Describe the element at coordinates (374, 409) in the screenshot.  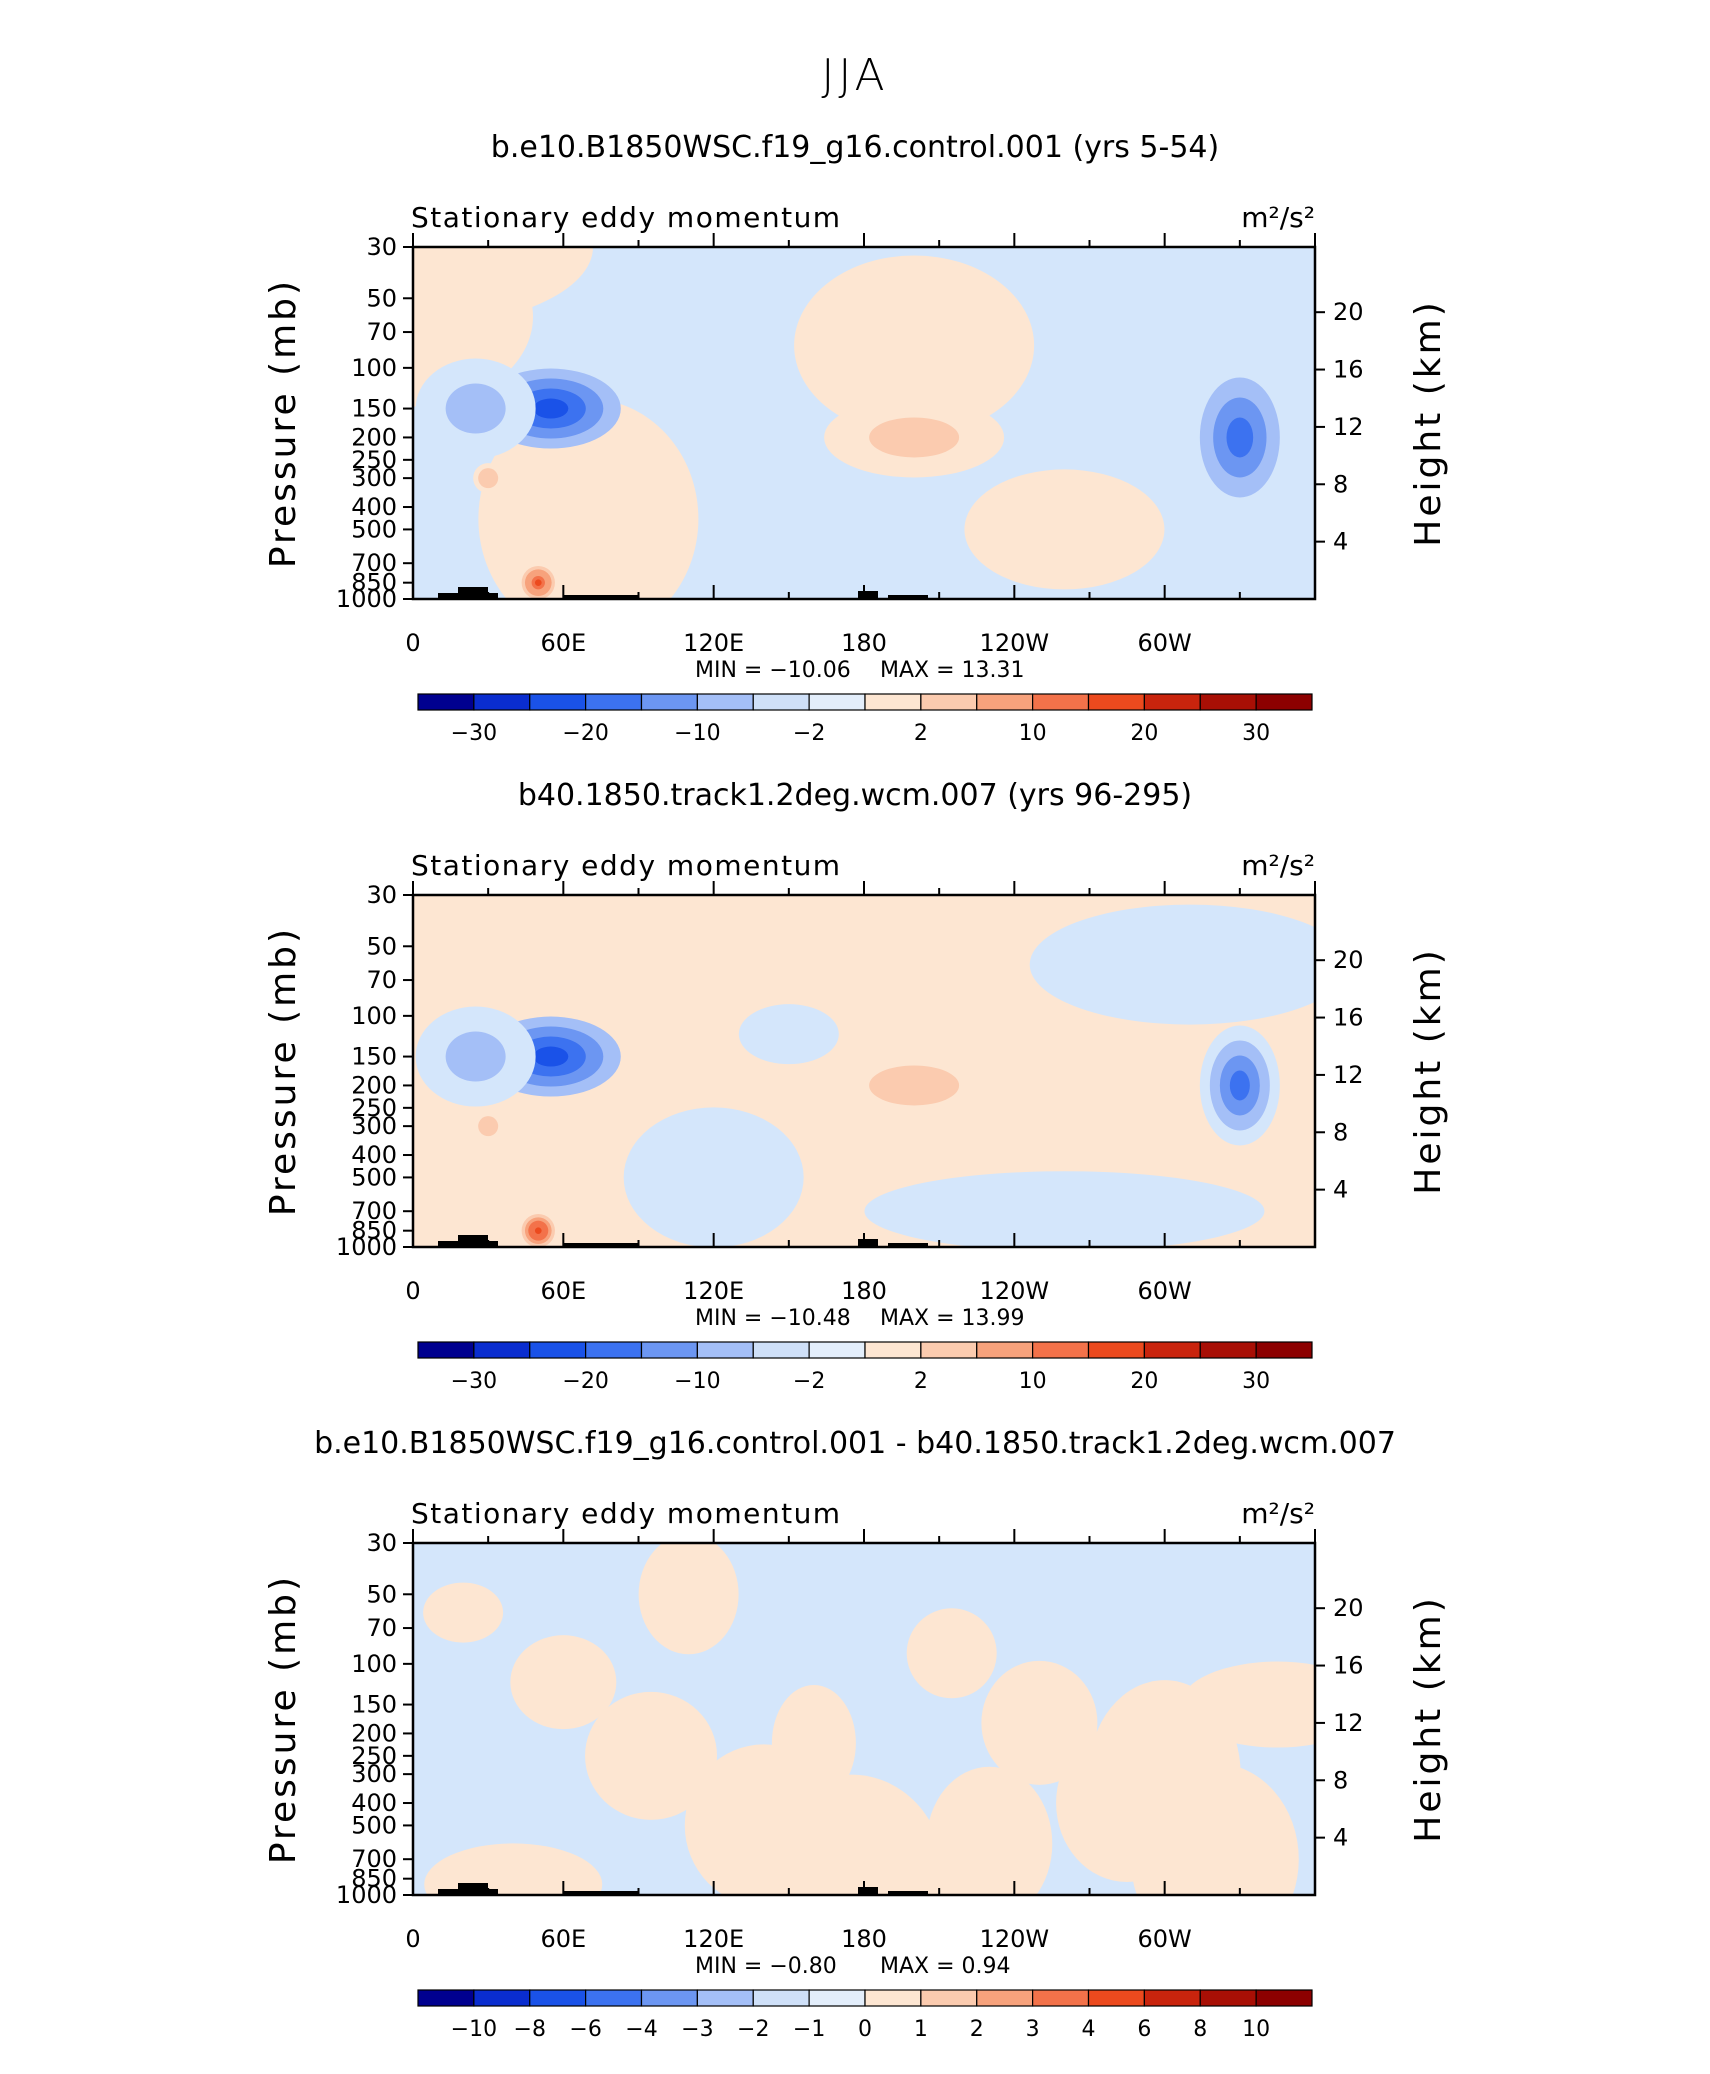
I see `y-tick-label: 150` at that location.